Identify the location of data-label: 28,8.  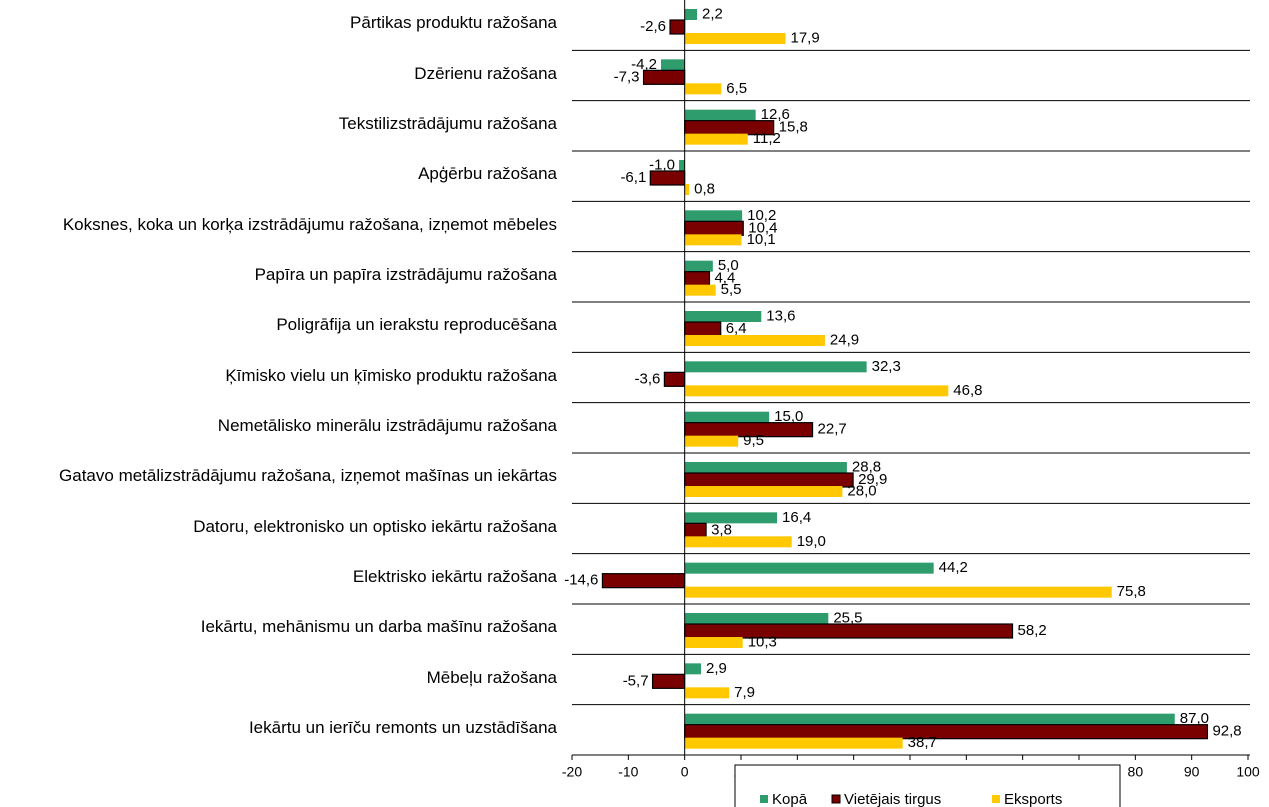
(866, 466).